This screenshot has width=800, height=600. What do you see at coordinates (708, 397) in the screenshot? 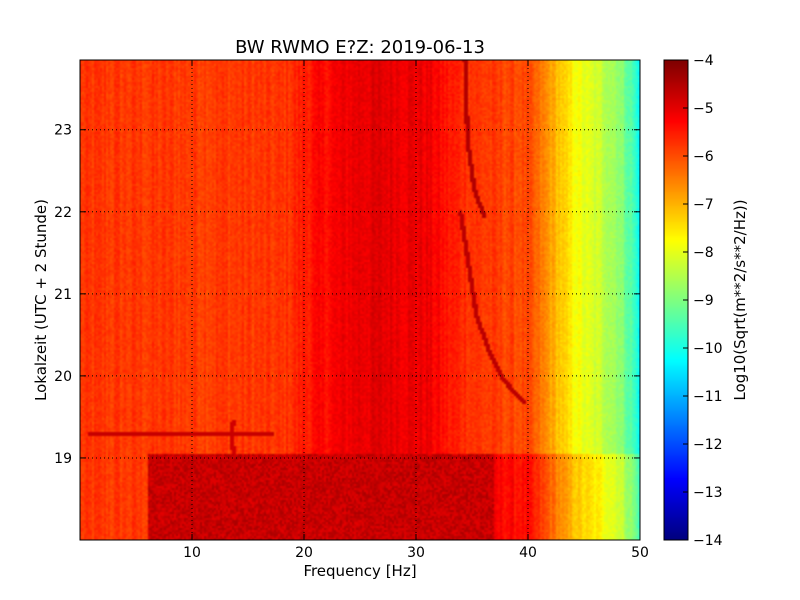
I see `colorbar-tick-label: −11` at bounding box center [708, 397].